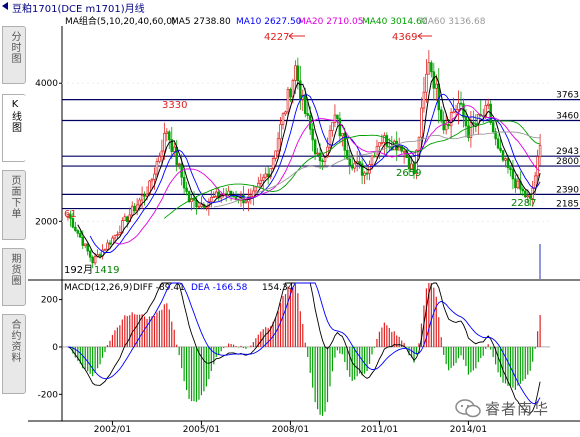  I want to click on price-annotation: 4227, so click(276, 37).